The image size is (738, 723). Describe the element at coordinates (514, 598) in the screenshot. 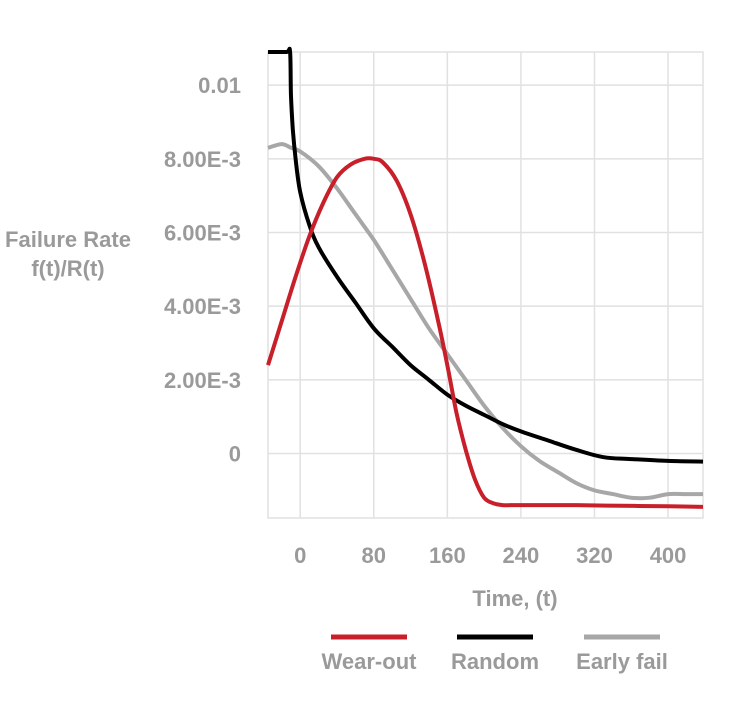

I see `x-axis-title: Time, (t)` at that location.